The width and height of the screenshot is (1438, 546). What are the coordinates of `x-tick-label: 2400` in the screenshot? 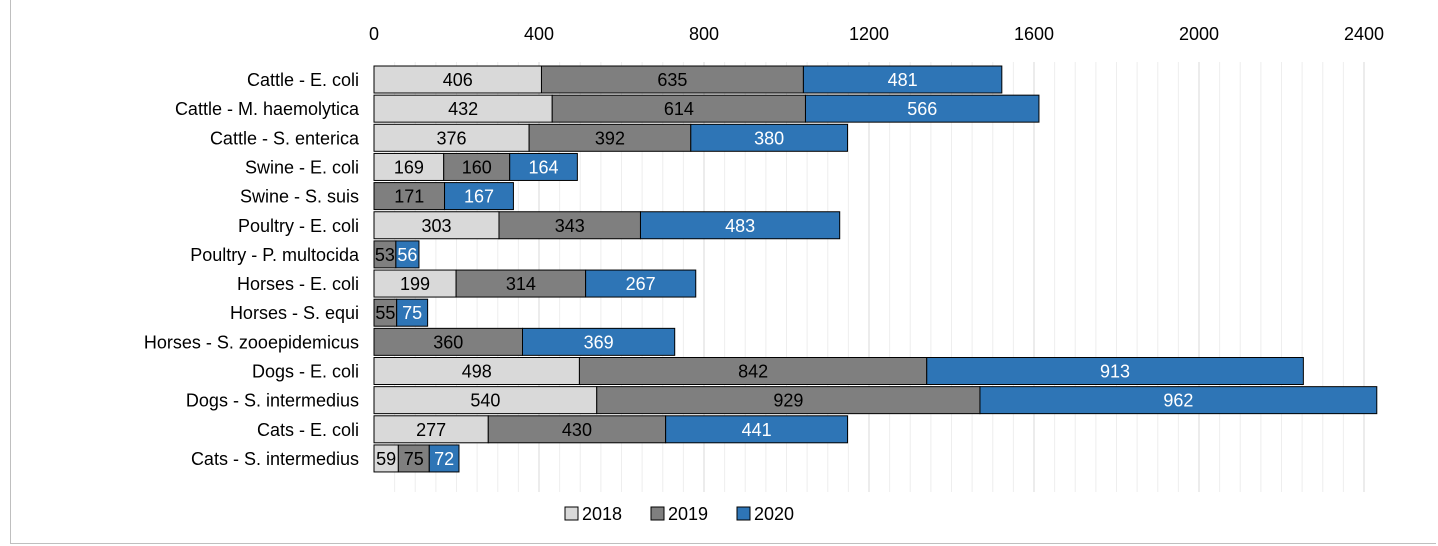 It's located at (1364, 34).